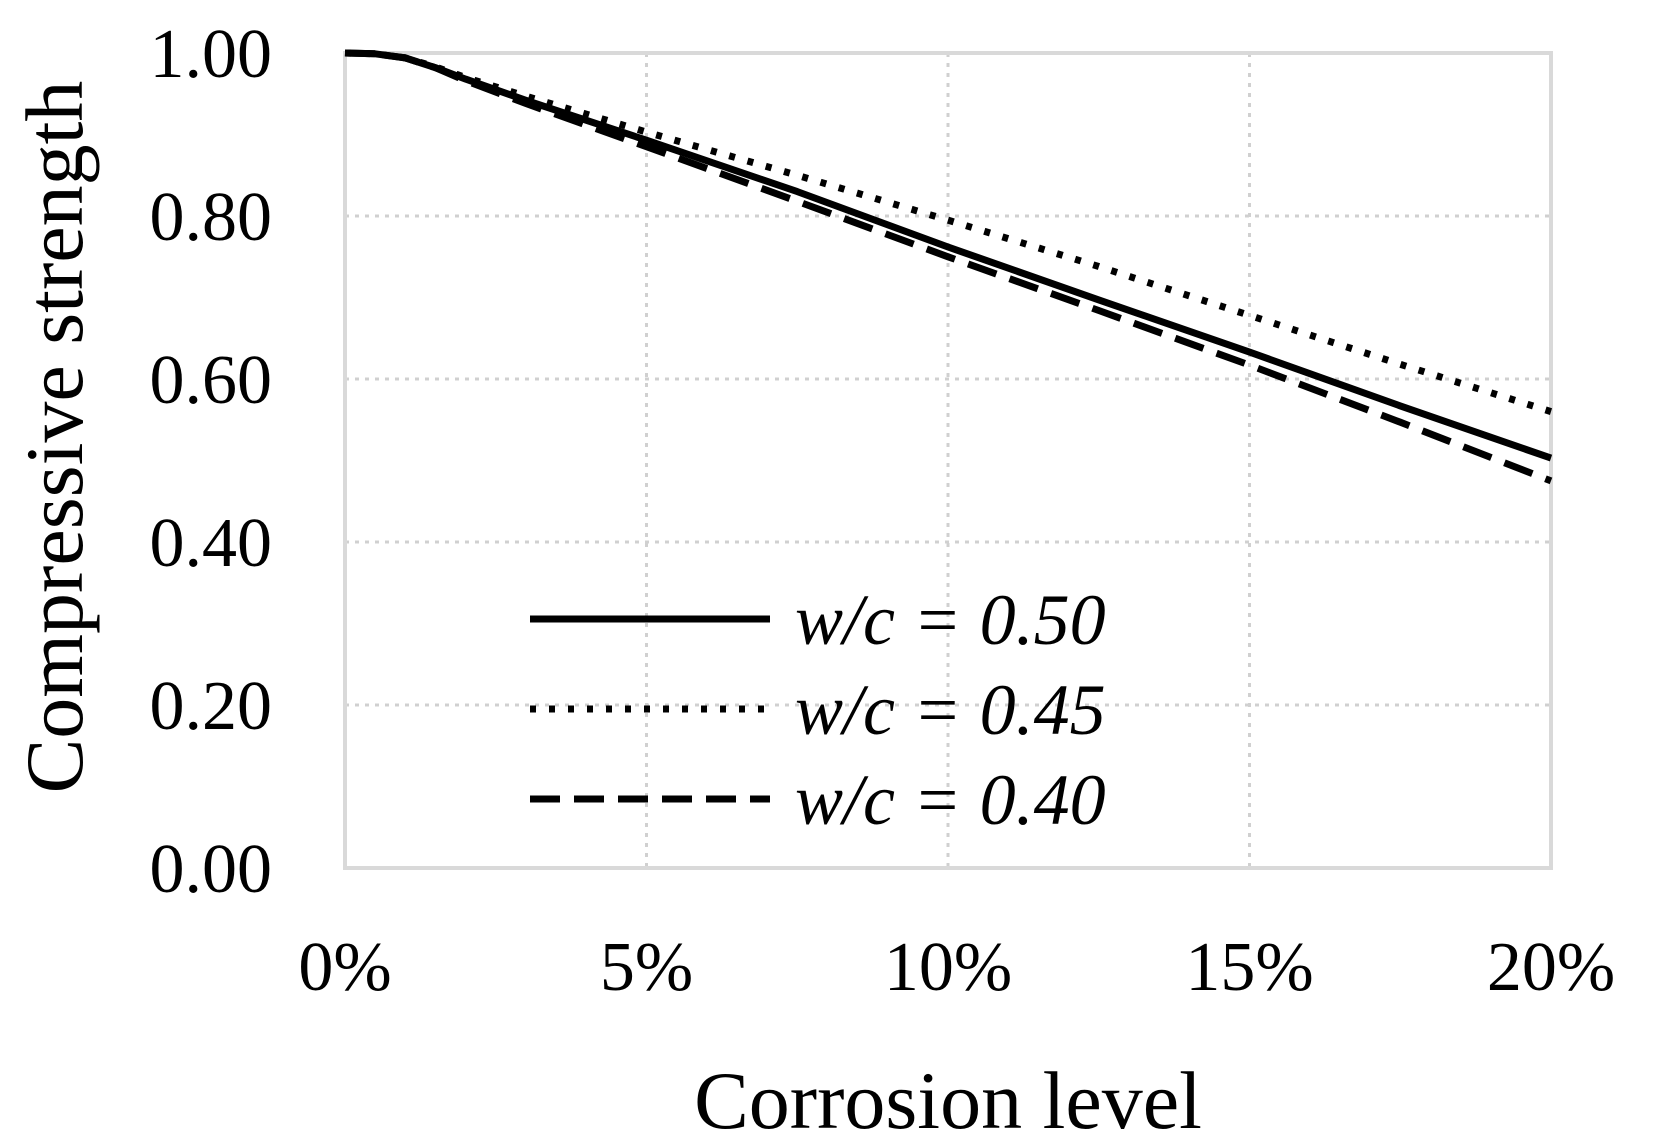  I want to click on x-axis-ticks: 0% 5% 10% 15% 20%, so click(956, 967).